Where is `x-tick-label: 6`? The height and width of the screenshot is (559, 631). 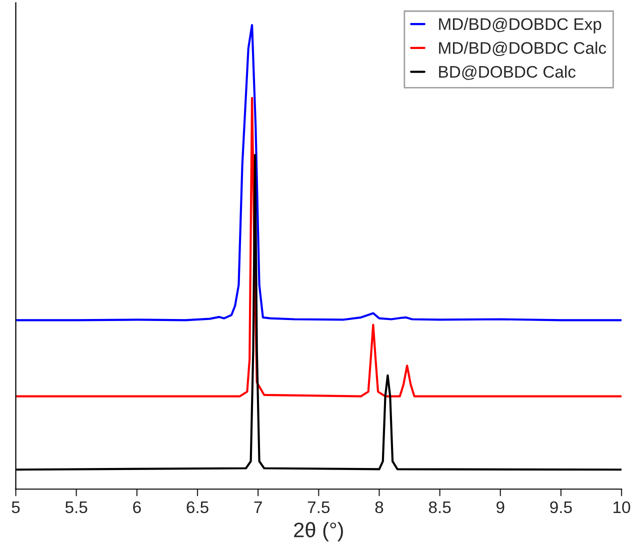 x-tick-label: 6 is located at coordinates (137, 507).